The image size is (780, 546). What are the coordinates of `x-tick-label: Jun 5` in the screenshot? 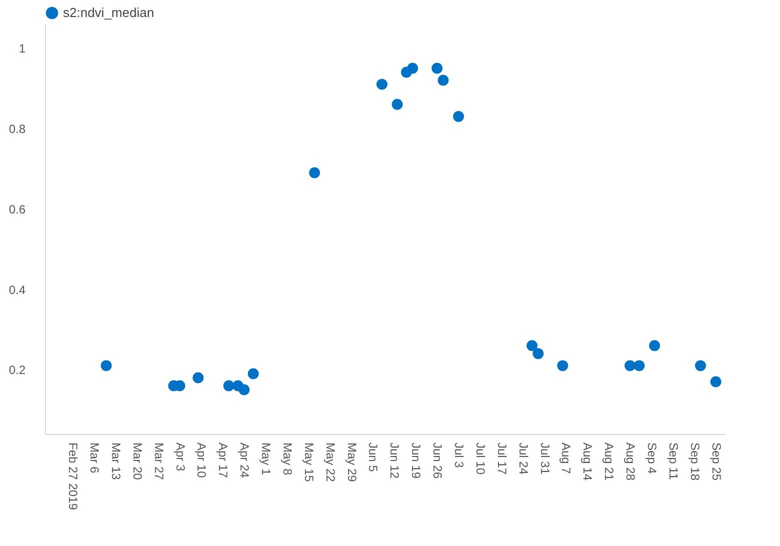 It's located at (373, 457).